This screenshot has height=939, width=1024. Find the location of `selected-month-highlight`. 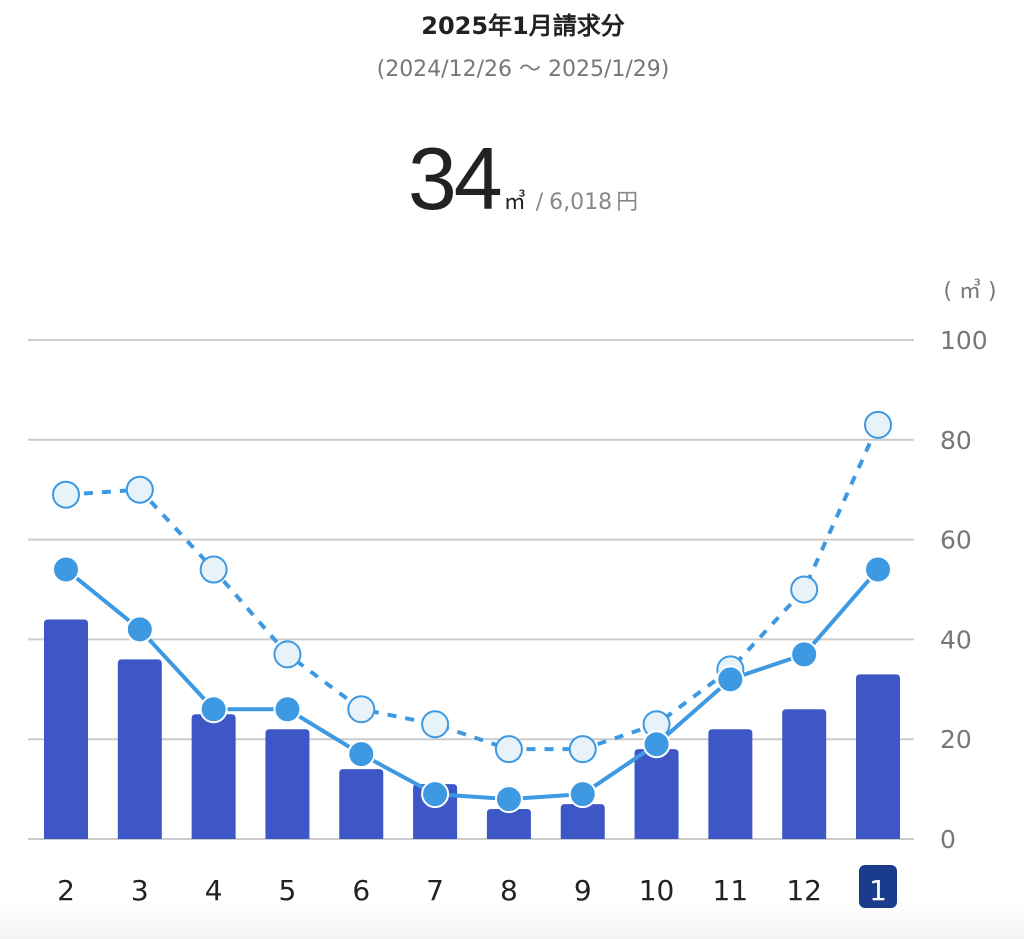

selected-month-highlight is located at coordinates (878, 886).